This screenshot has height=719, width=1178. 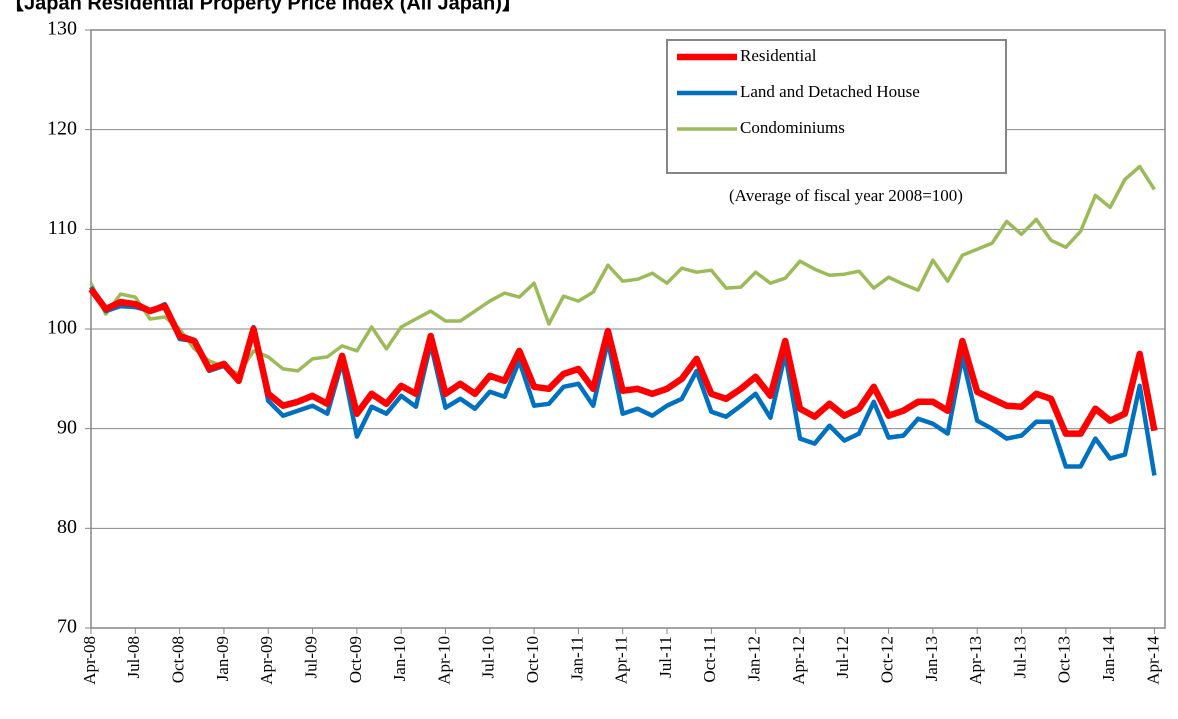 I want to click on x-tick-label: Jul-10, so click(x=488, y=657).